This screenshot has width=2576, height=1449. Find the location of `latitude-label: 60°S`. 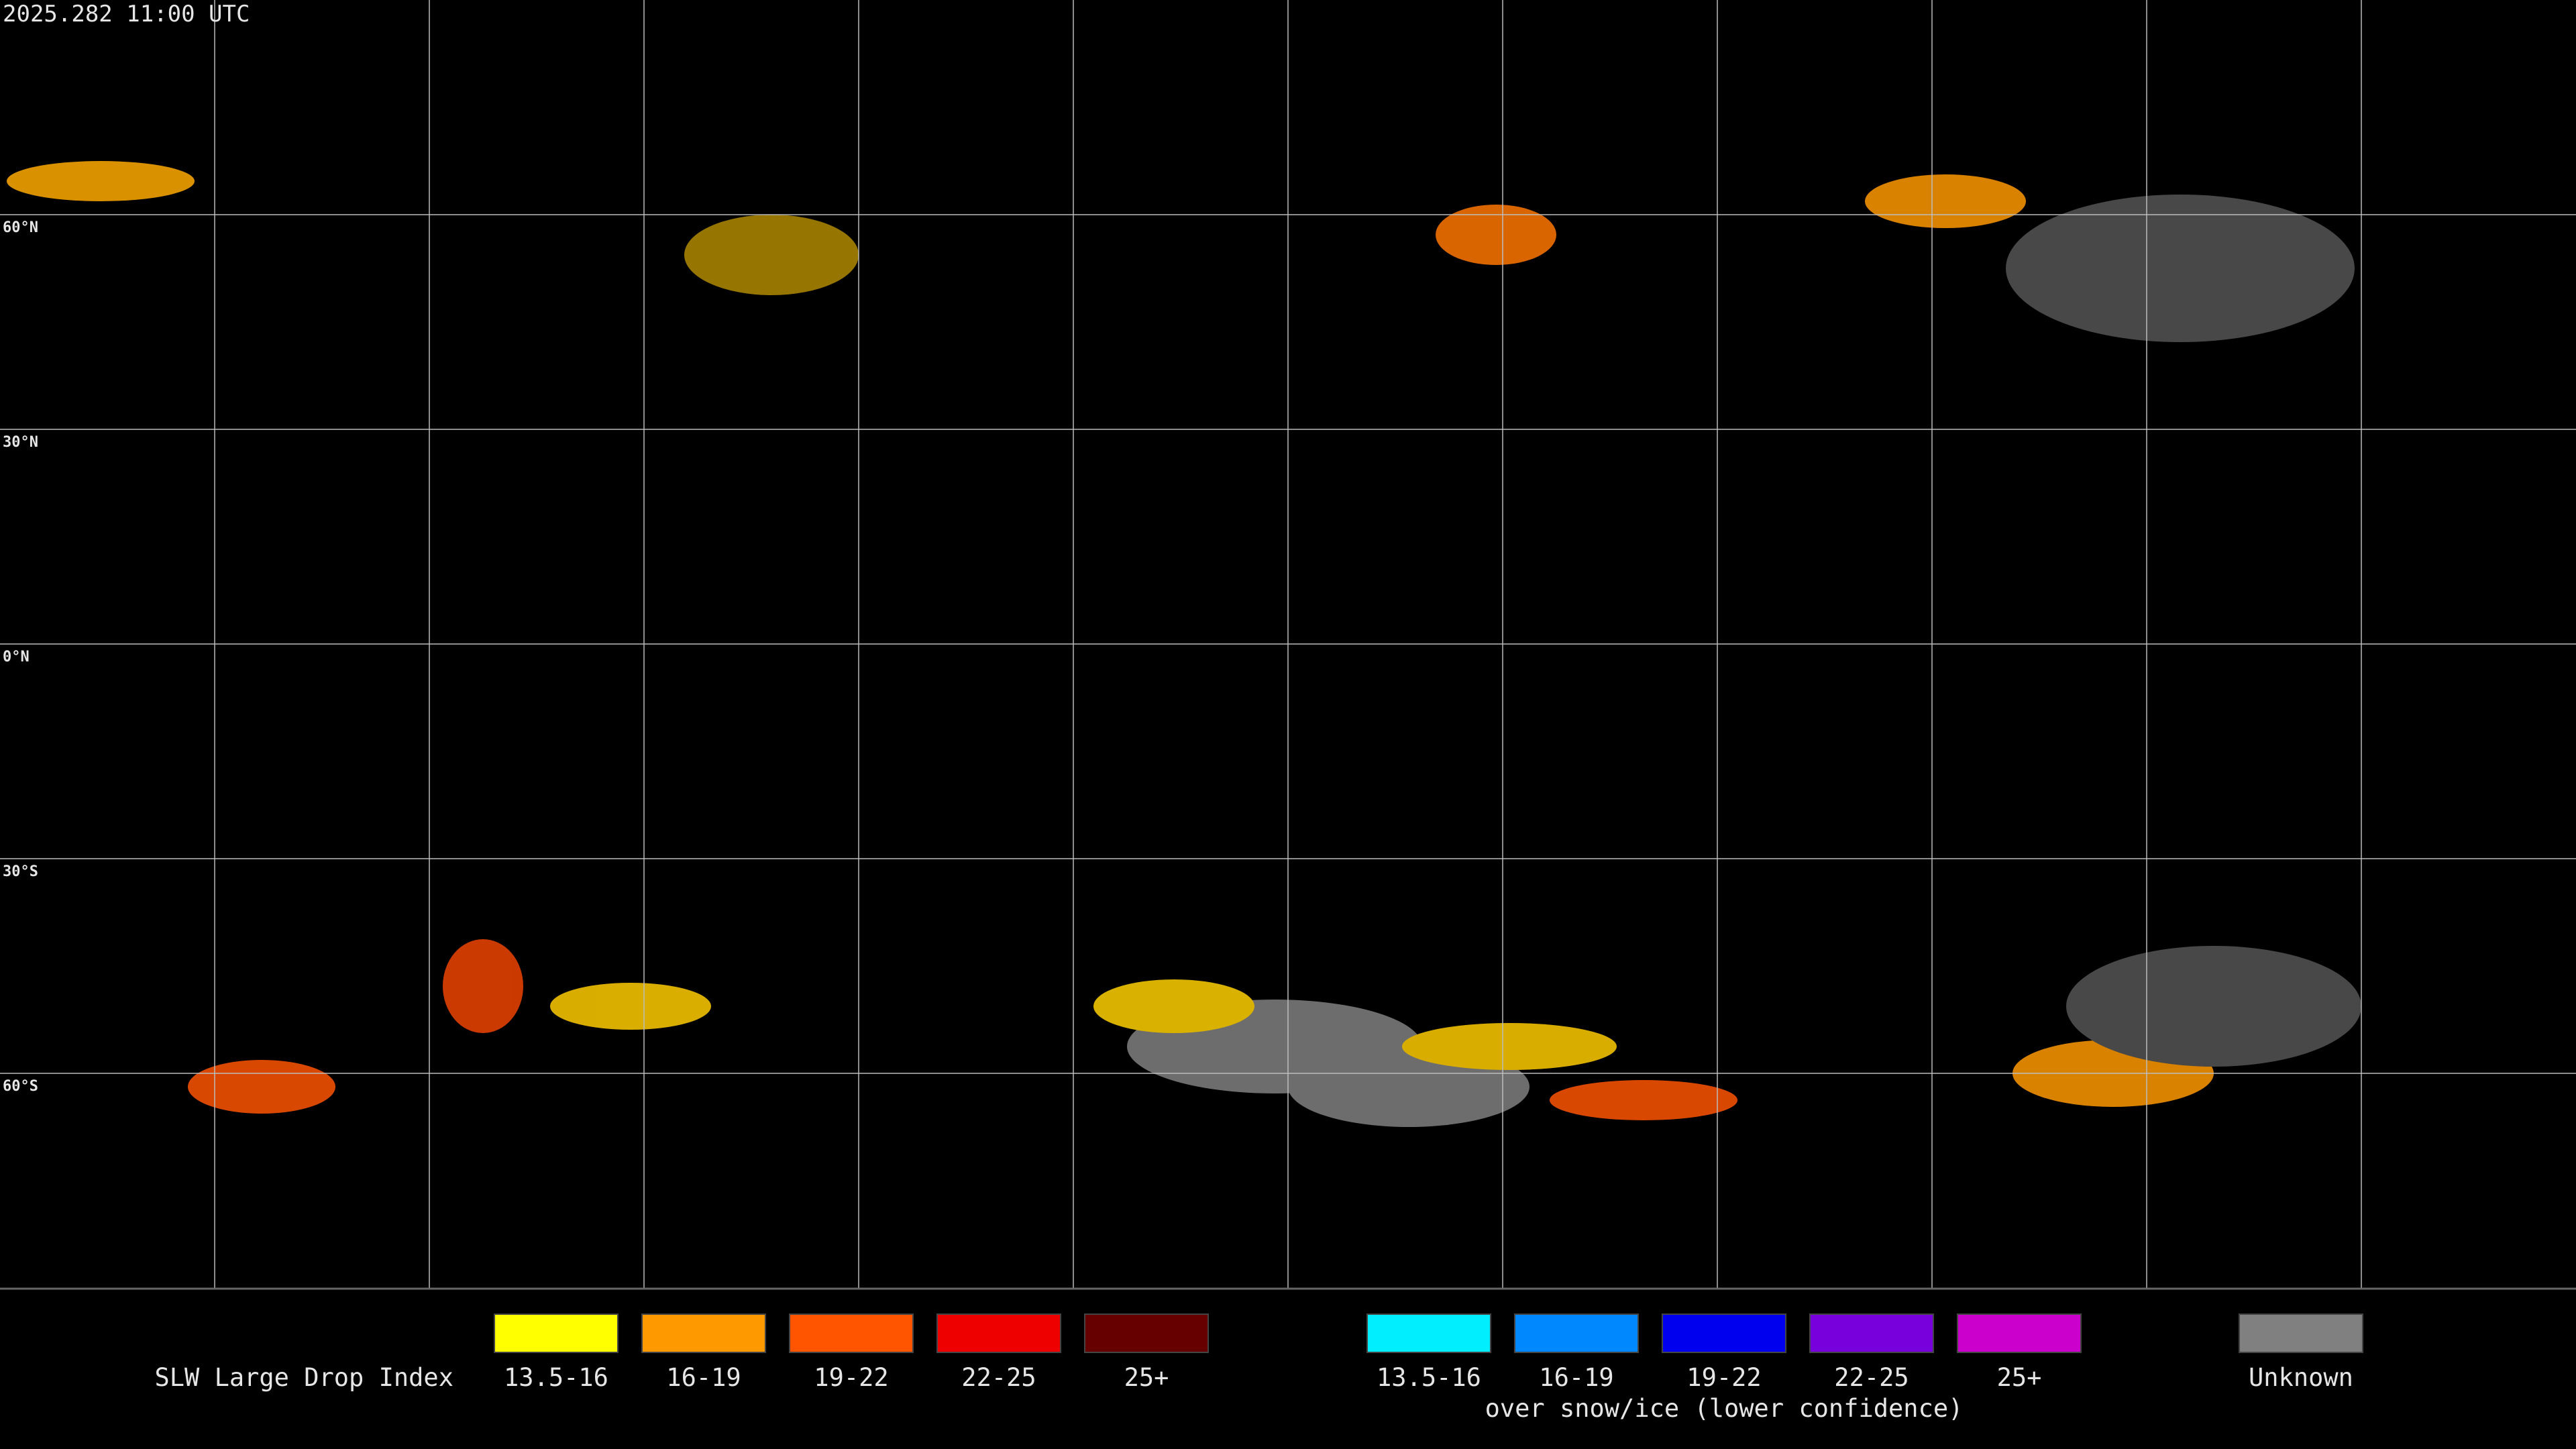

latitude-label: 60°S is located at coordinates (20, 1086).